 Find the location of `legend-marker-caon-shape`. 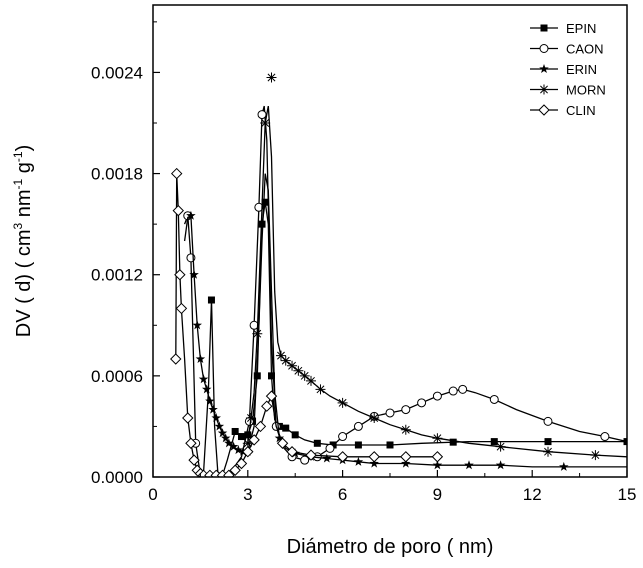

legend-marker-caon-shape is located at coordinates (544, 48).